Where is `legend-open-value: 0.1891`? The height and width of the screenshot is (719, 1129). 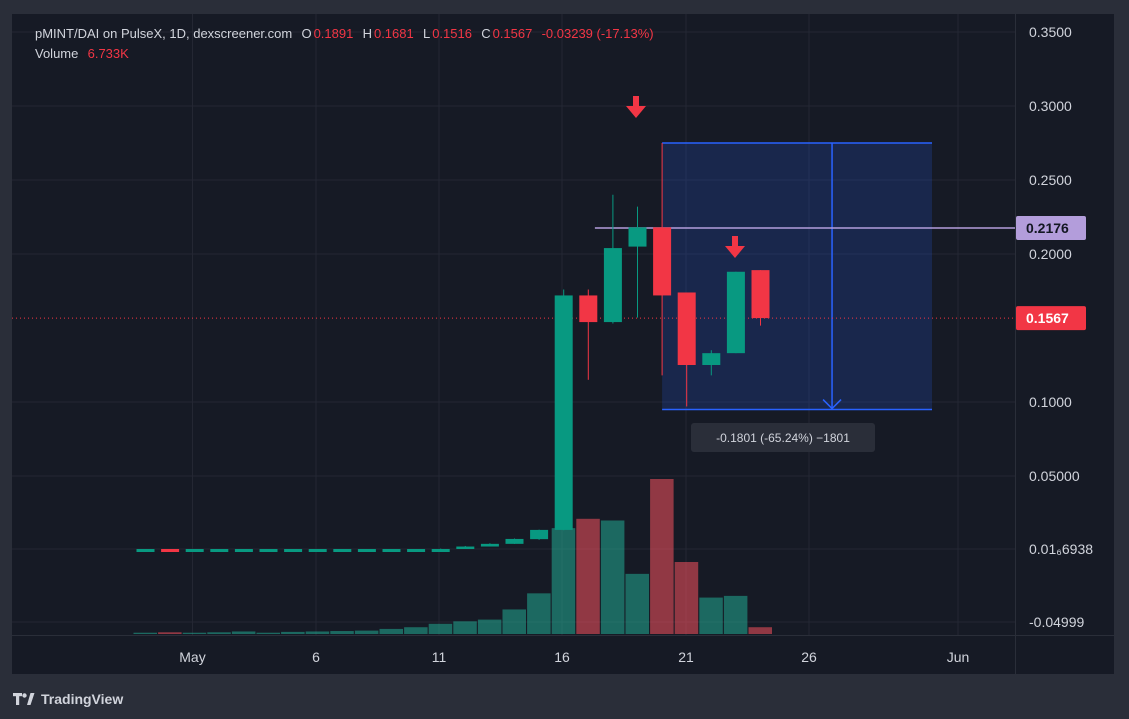
legend-open-value: 0.1891 is located at coordinates (333, 33).